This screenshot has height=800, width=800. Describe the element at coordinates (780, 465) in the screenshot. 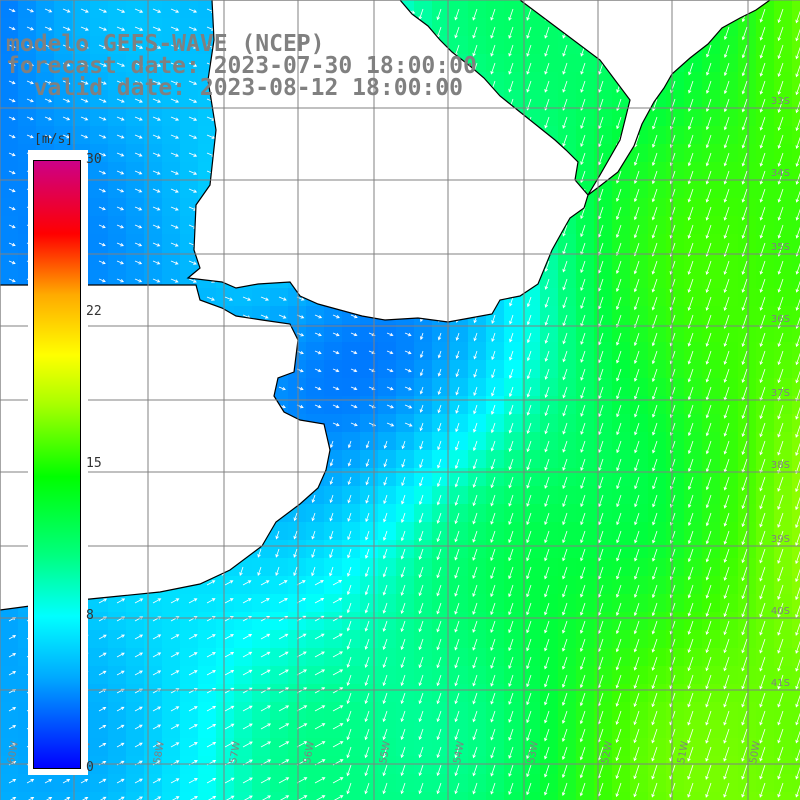

I see `lat-label: 38S` at that location.